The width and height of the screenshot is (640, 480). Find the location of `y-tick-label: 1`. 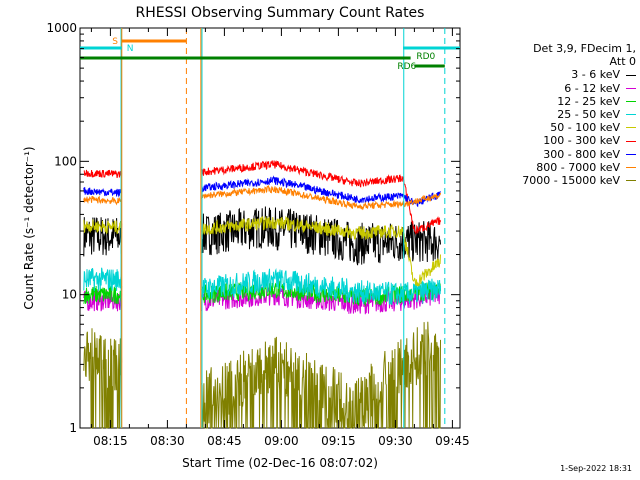

y-tick-label: 1 is located at coordinates (73, 428).